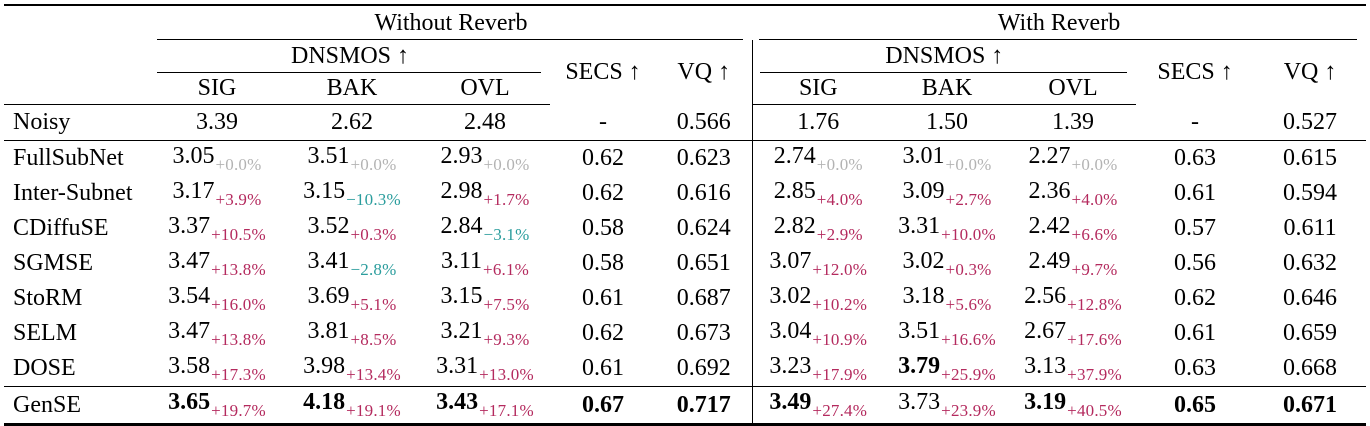  What do you see at coordinates (1049, 260) in the screenshot?
I see `metric-value: 2.49` at bounding box center [1049, 260].